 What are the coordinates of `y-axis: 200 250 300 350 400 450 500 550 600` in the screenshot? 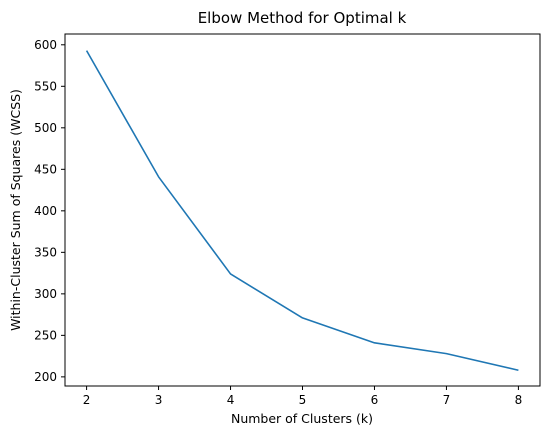 It's located at (49, 211).